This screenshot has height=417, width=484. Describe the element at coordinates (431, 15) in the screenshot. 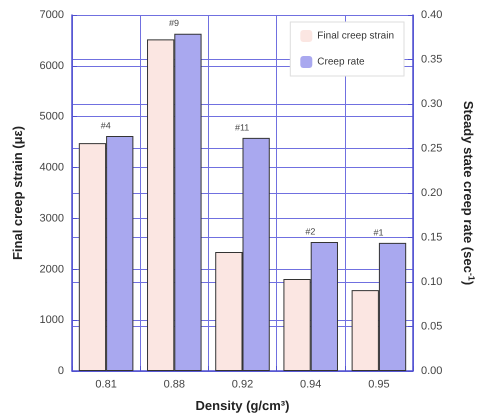

I see `y2-tick-label: 0.40` at that location.